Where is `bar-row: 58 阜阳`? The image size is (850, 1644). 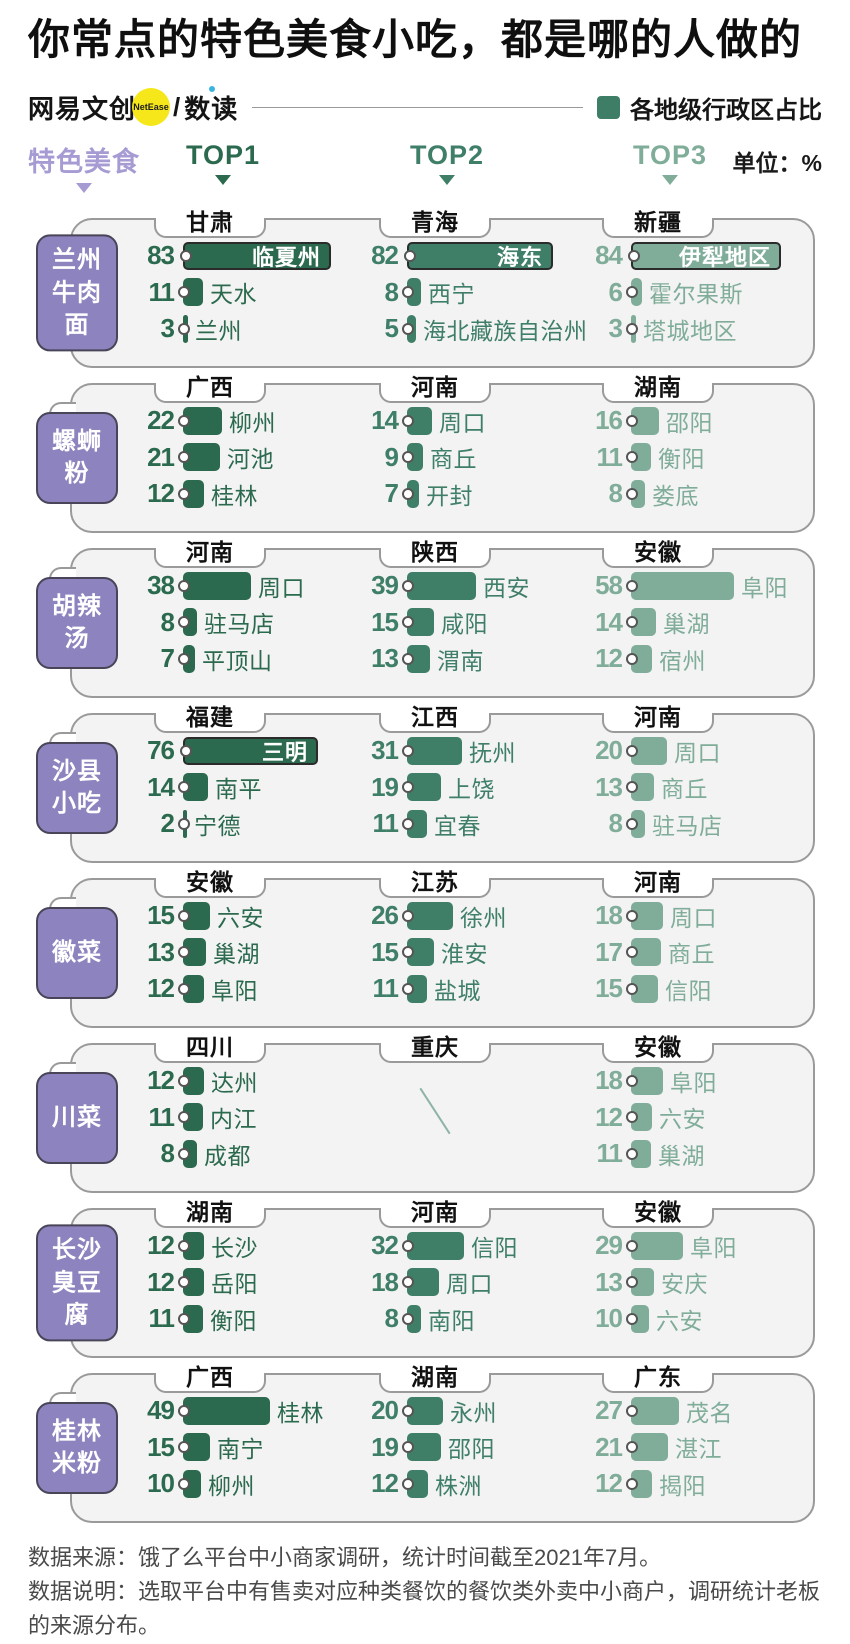 bar-row: 58 阜阳 is located at coordinates (692, 585).